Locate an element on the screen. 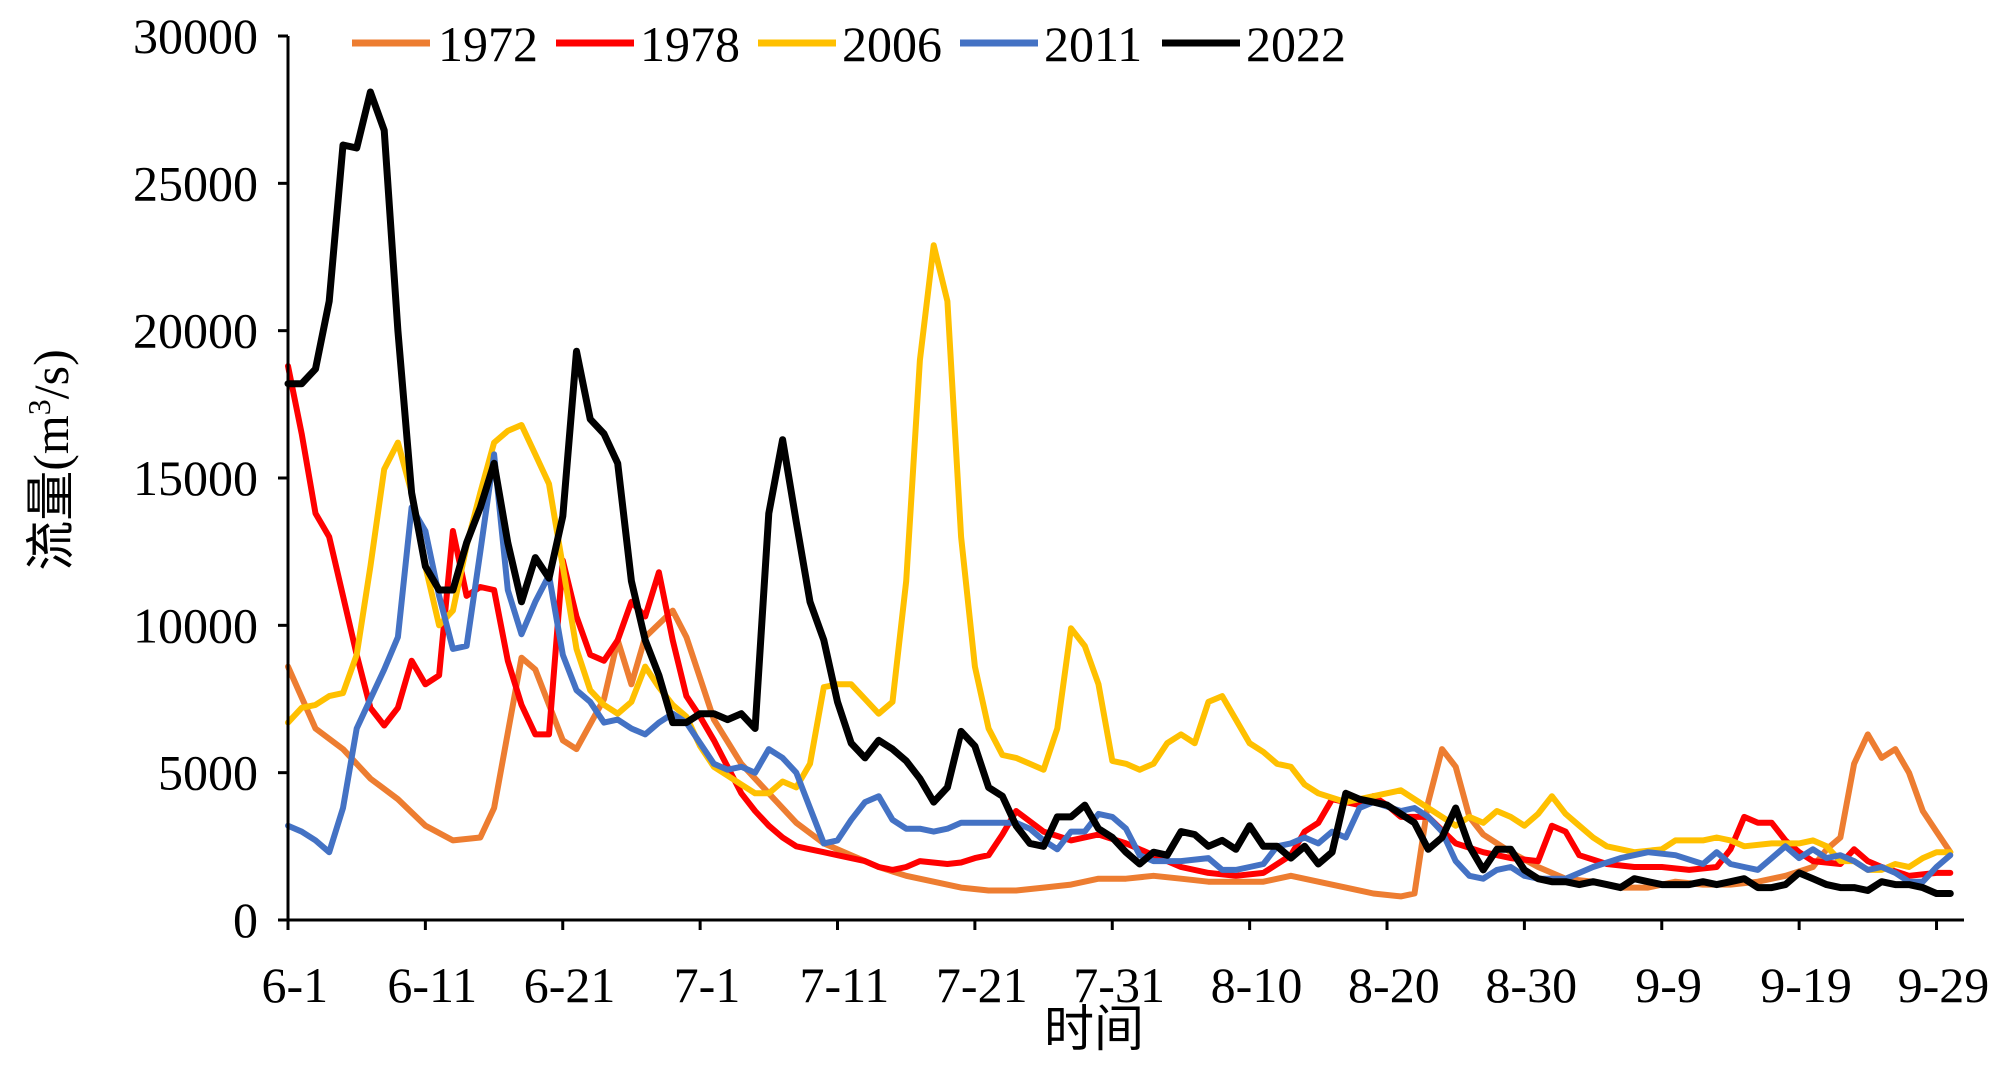  legend-item-2011: 2011 is located at coordinates (1051, 44).